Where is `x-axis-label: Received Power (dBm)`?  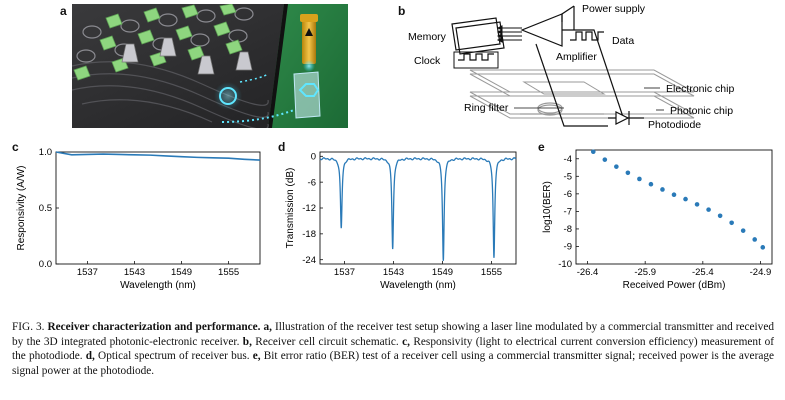
x-axis-label: Received Power (dBm) is located at coordinates (674, 285).